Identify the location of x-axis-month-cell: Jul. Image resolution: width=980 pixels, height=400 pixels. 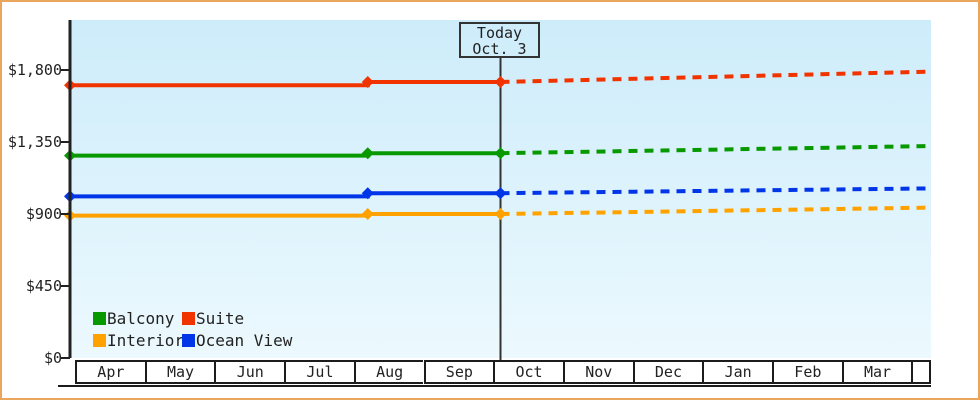
(319, 372).